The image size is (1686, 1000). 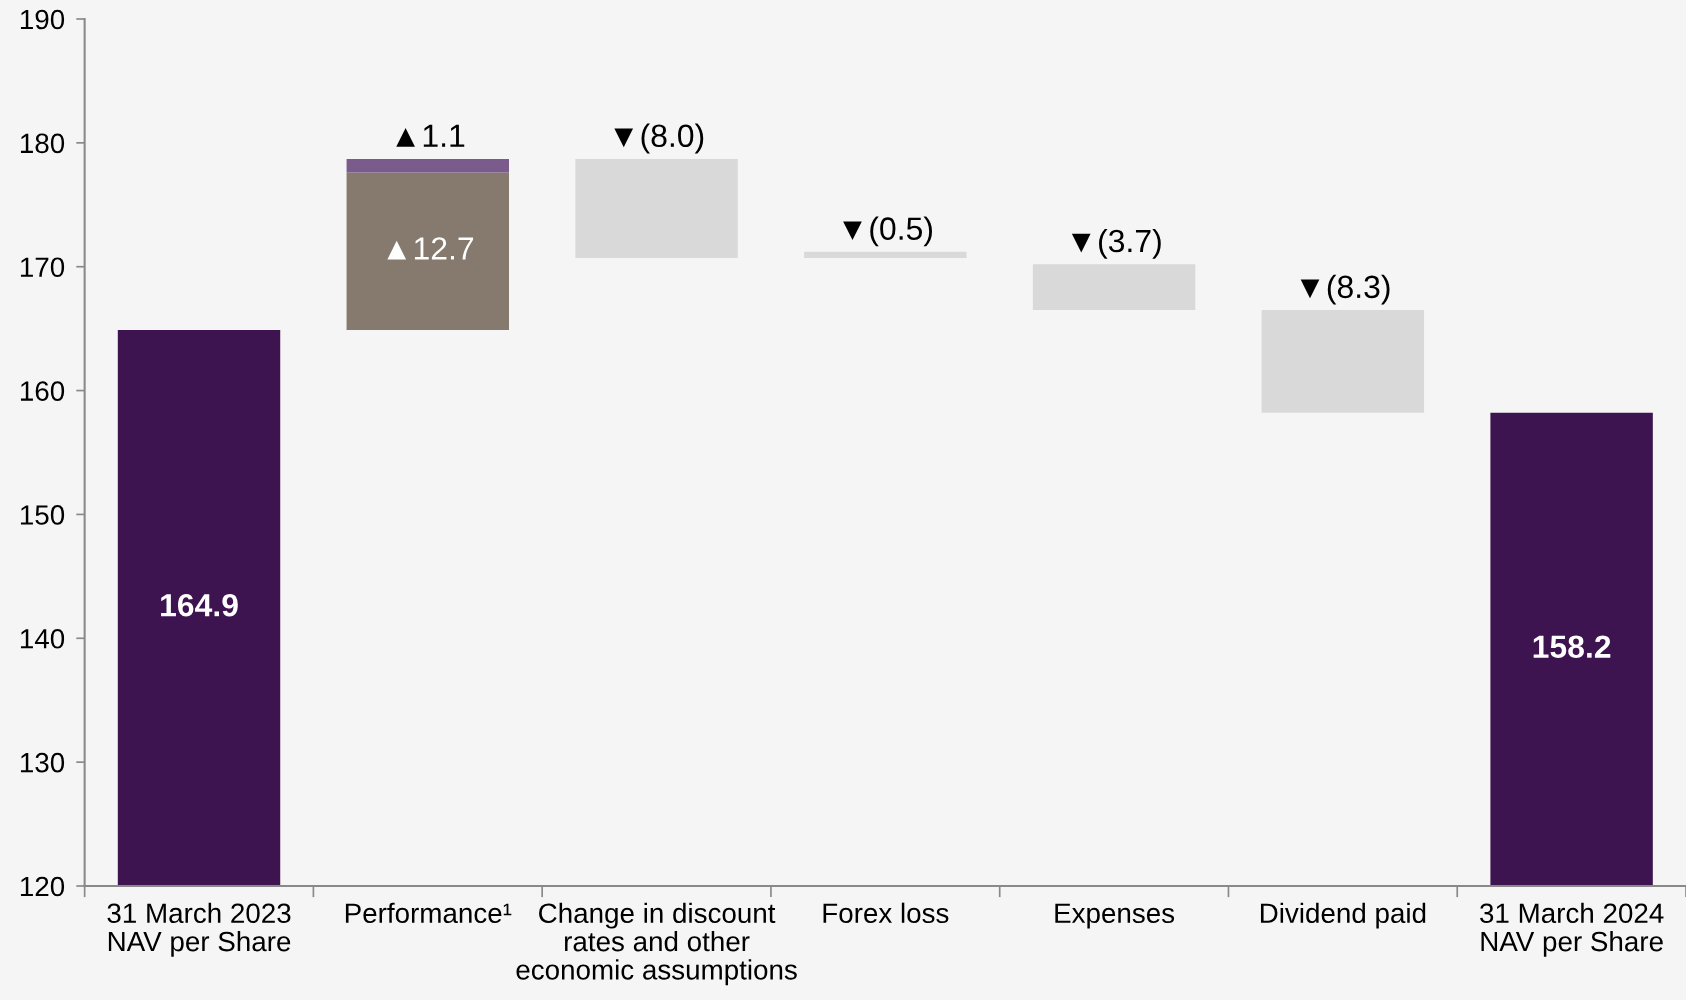 What do you see at coordinates (42, 391) in the screenshot?
I see `y-tick-label: 160` at bounding box center [42, 391].